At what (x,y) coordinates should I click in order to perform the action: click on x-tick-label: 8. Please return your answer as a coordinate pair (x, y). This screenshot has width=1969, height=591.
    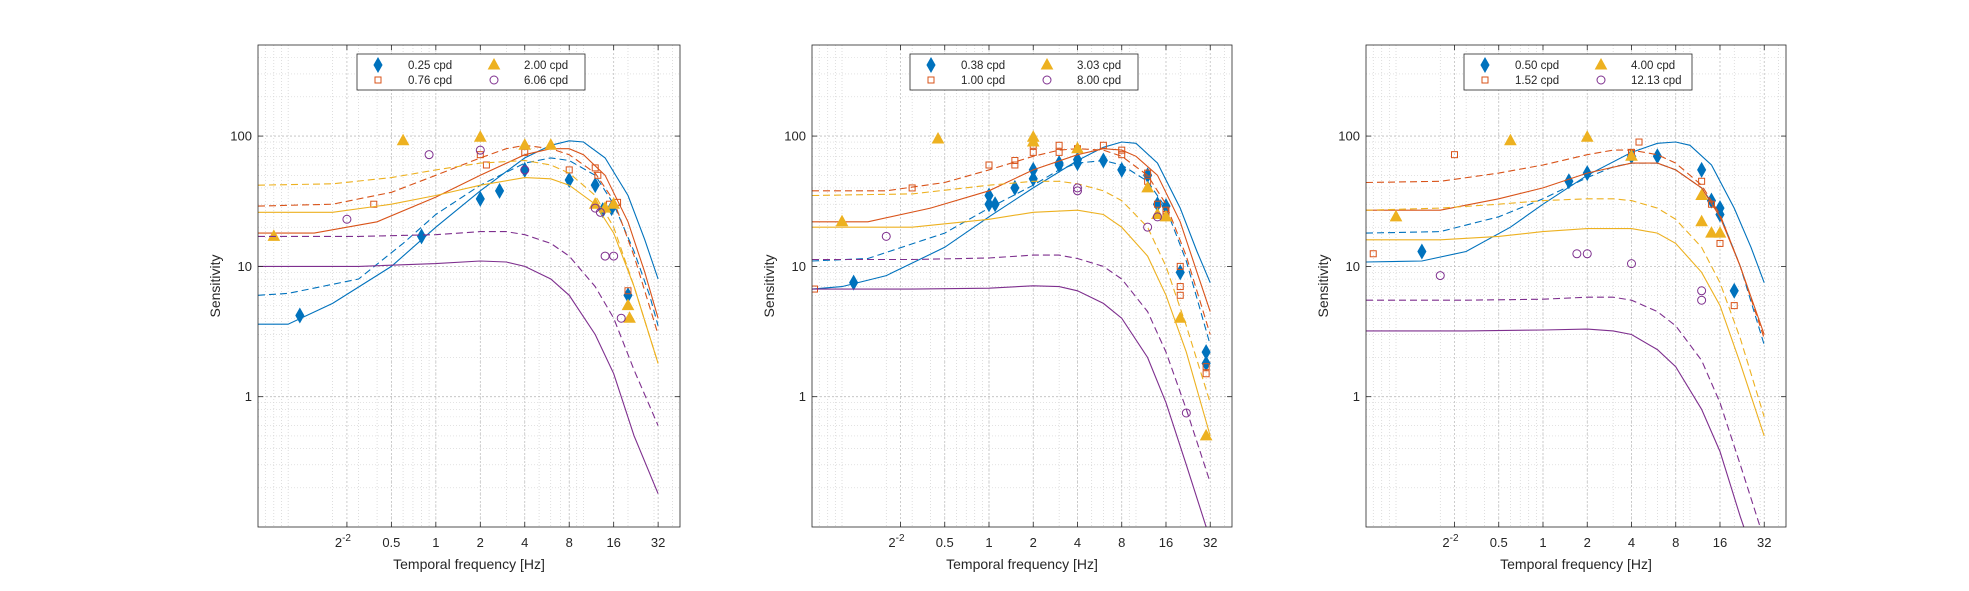
    Looking at the image, I should click on (1121, 542).